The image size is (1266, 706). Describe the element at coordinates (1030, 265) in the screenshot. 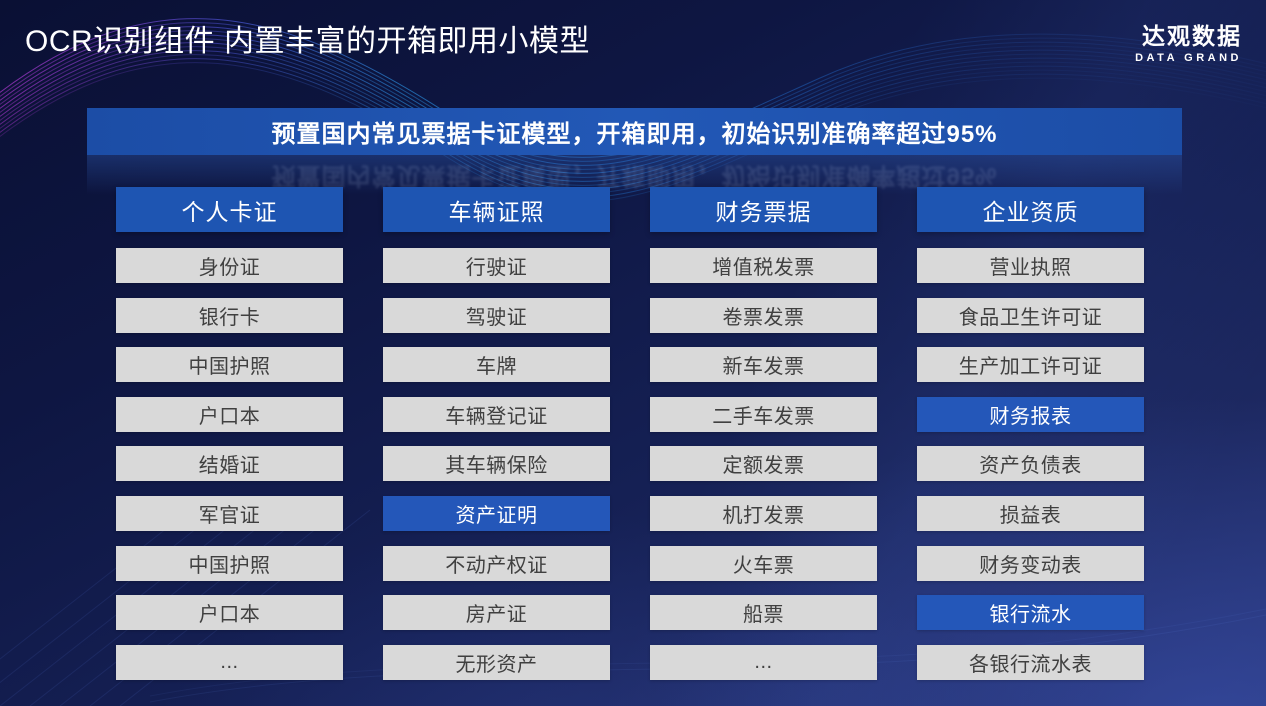

I see `model-item: 营业执照` at that location.